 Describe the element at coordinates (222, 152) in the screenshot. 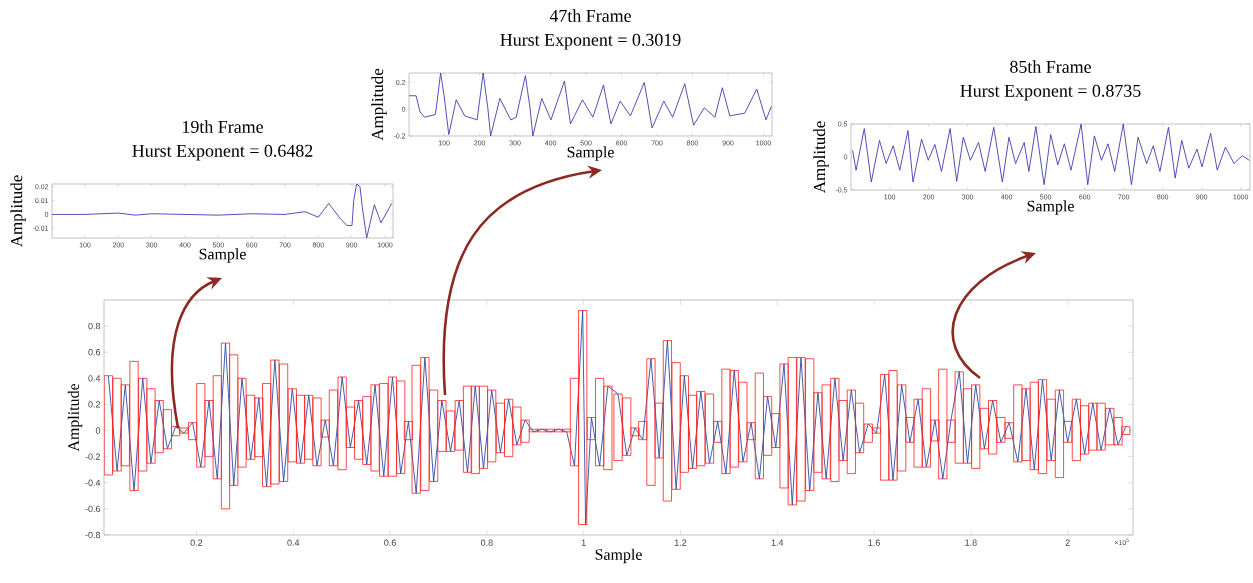

I see `chart-subtitle: Hurst Exponent = 0.6482` at that location.